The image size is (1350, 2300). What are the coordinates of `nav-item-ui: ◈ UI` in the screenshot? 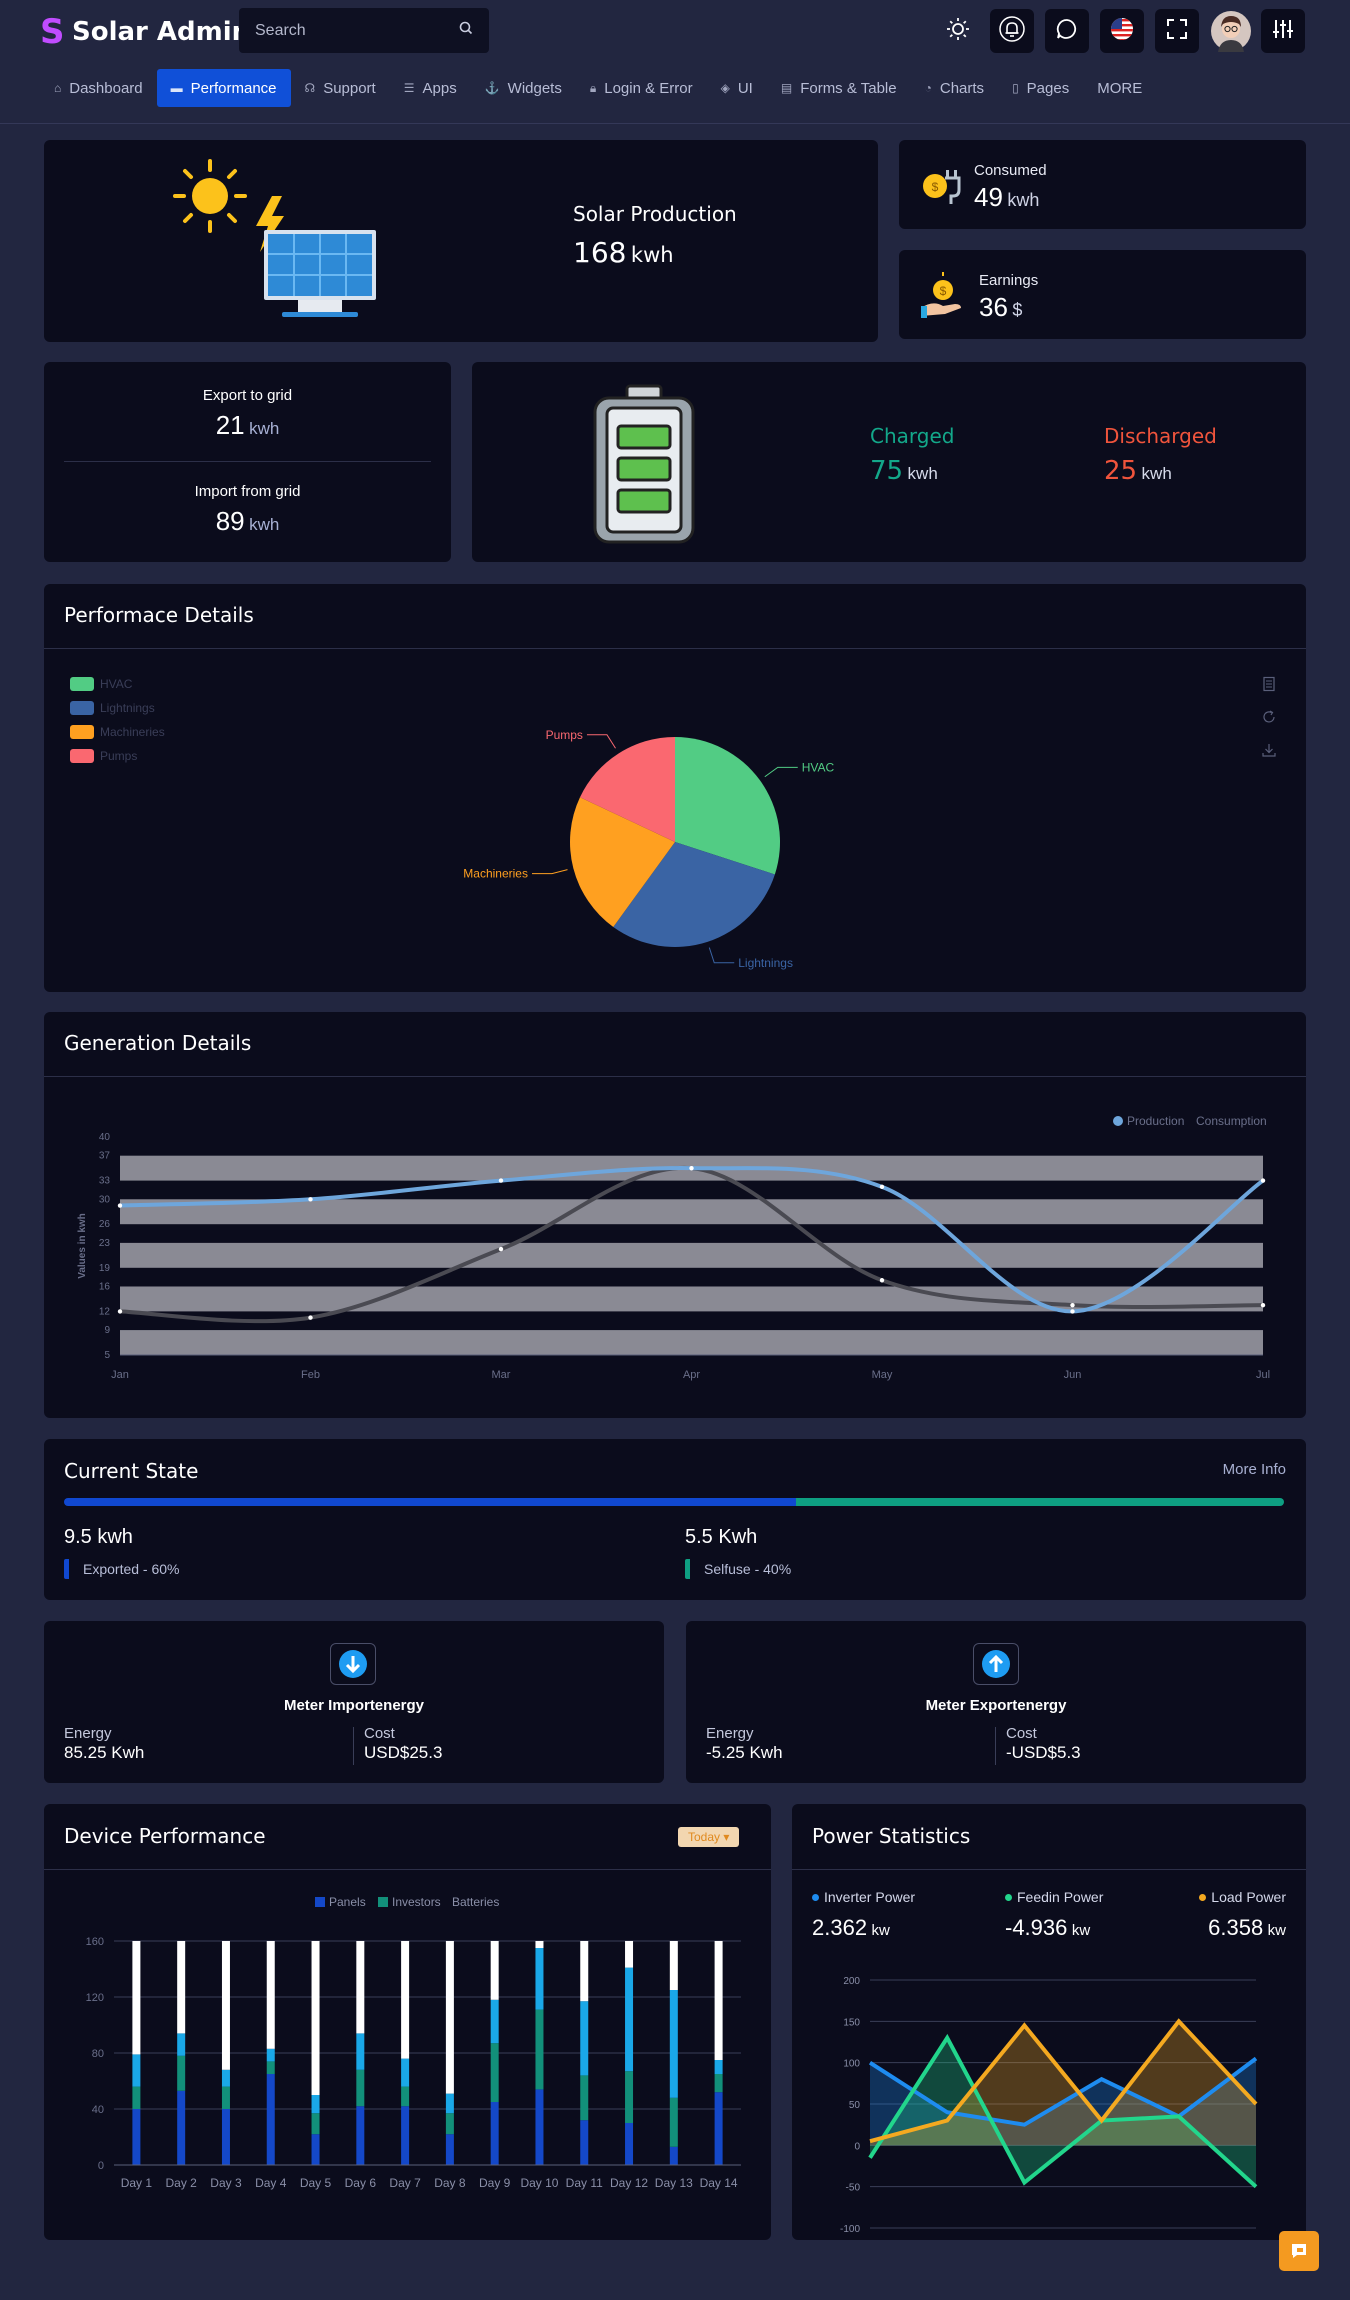 It's located at (737, 88).